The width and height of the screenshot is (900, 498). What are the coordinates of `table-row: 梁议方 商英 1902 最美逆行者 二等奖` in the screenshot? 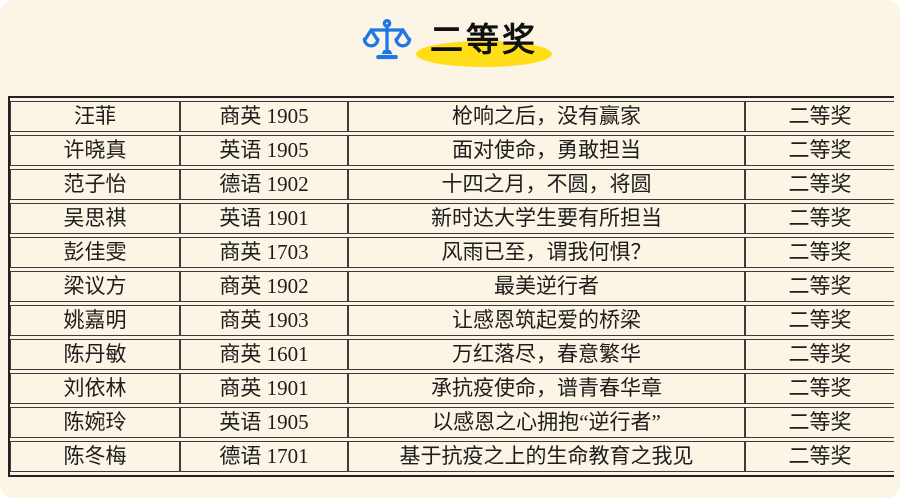 It's located at (452, 286).